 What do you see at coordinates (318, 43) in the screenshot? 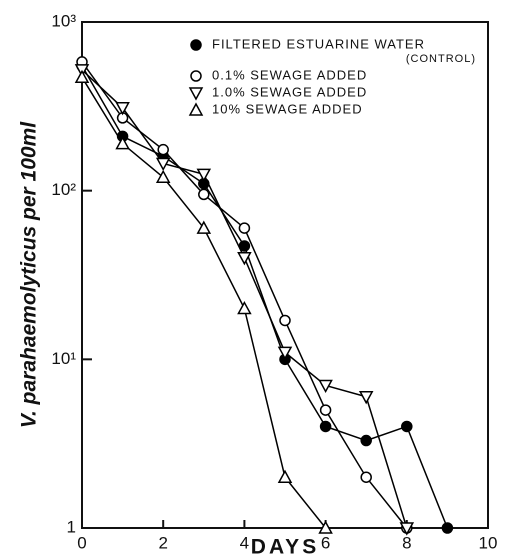
I see `legend-label: FILTERED ESTUARINE WATER` at bounding box center [318, 43].